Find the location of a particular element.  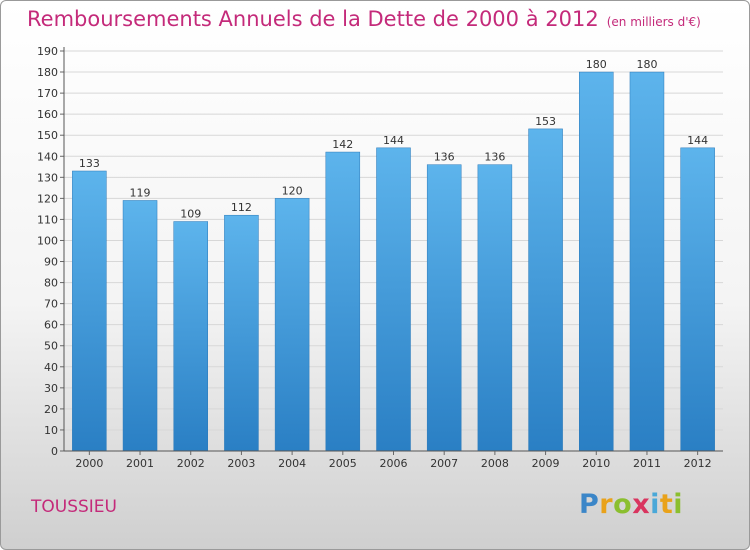

x-tick-label-2002: 2002 is located at coordinates (191, 463).